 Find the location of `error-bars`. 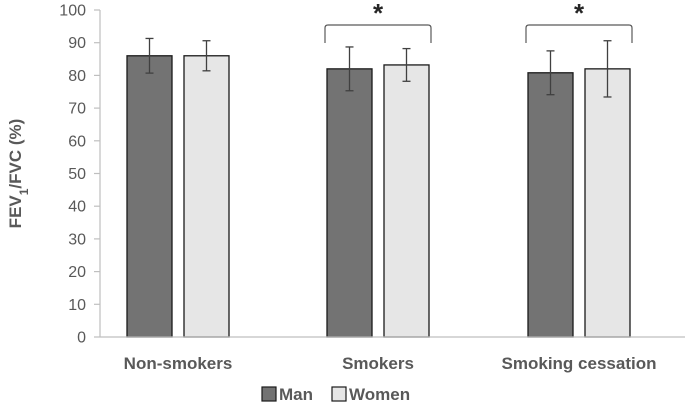

error-bars is located at coordinates (378, 67).